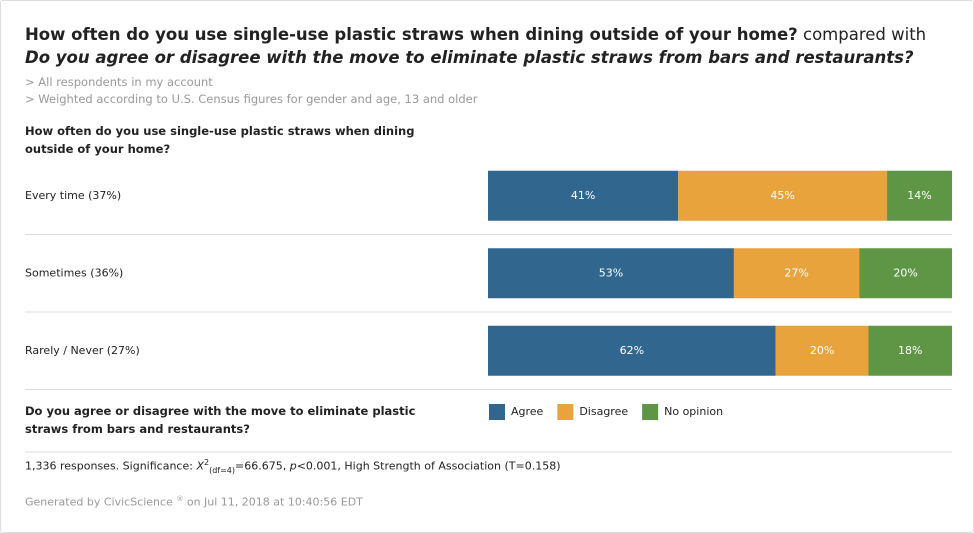 Image resolution: width=974 pixels, height=533 pixels. Describe the element at coordinates (82, 350) in the screenshot. I see `category-label: Rarely / Never (27%)` at that location.